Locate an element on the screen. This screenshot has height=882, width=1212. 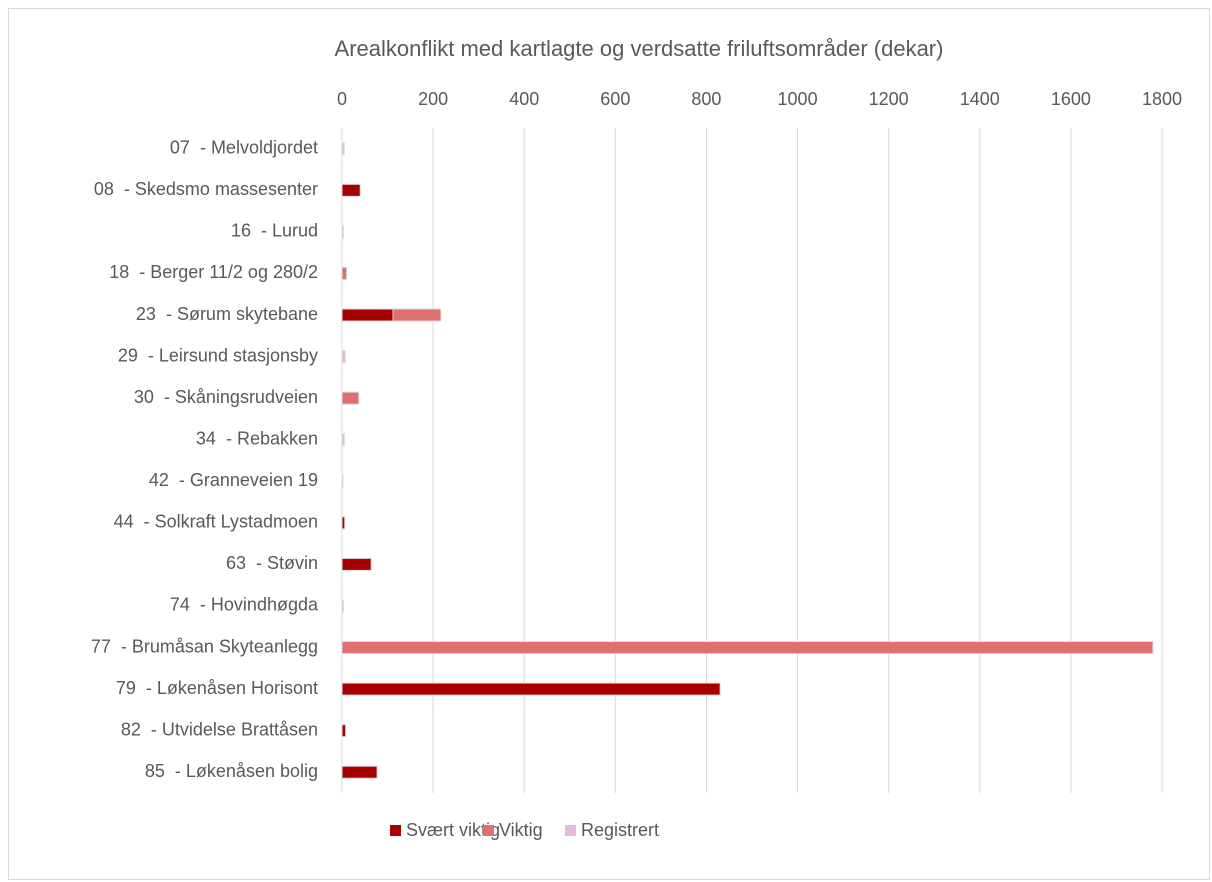
x-tick-label: 800 is located at coordinates (706, 99).